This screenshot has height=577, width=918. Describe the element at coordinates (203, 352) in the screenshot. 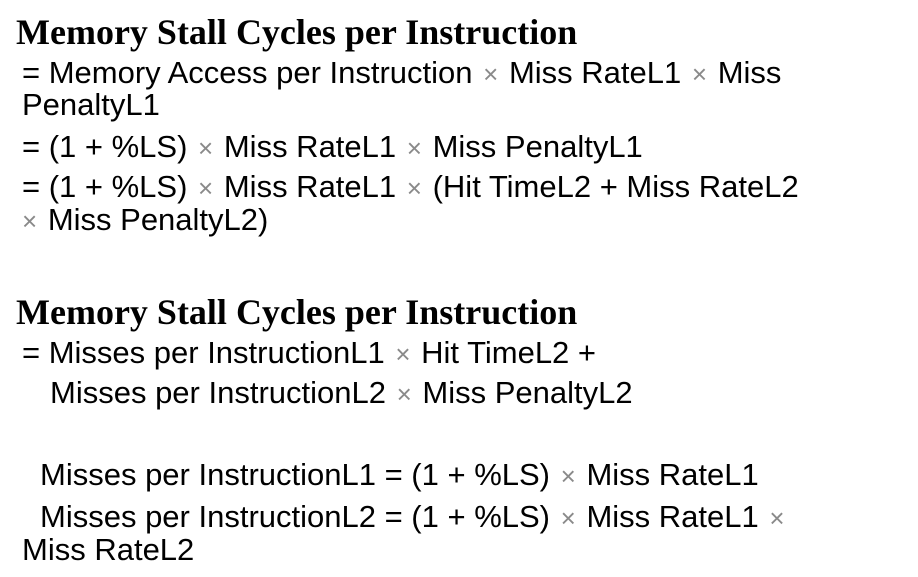

I see `equation-term: = Misses per InstructionL1` at that location.